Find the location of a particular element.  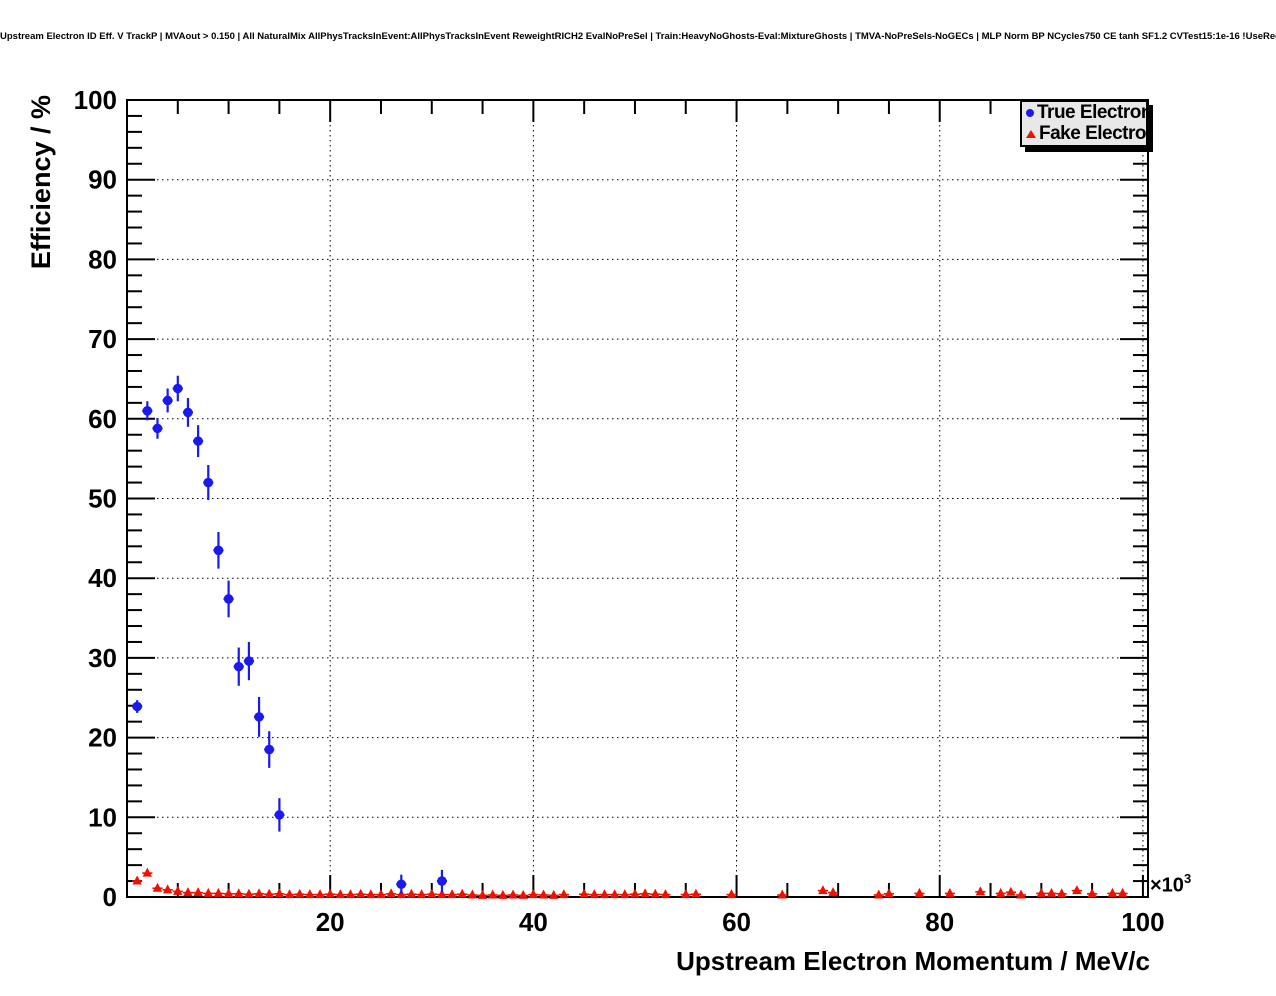

y-axis-title: Efficiency / % is located at coordinates (41, 182).